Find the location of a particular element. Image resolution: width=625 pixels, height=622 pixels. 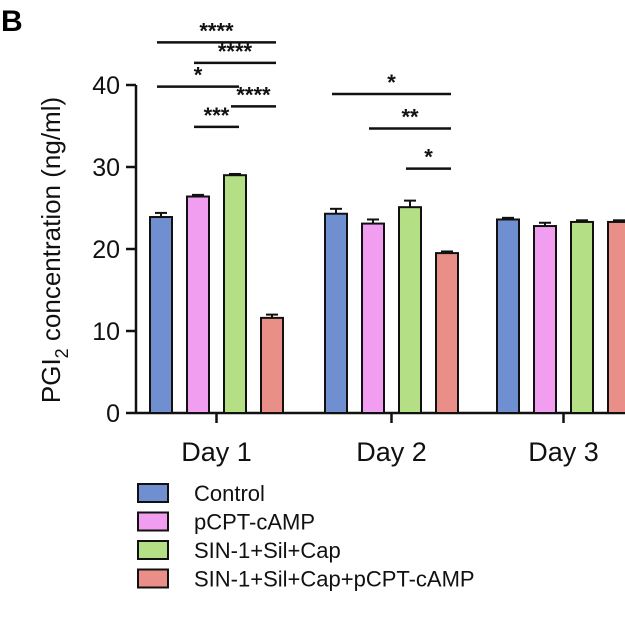

significance-annotations: ******************** is located at coordinates (304, 94).